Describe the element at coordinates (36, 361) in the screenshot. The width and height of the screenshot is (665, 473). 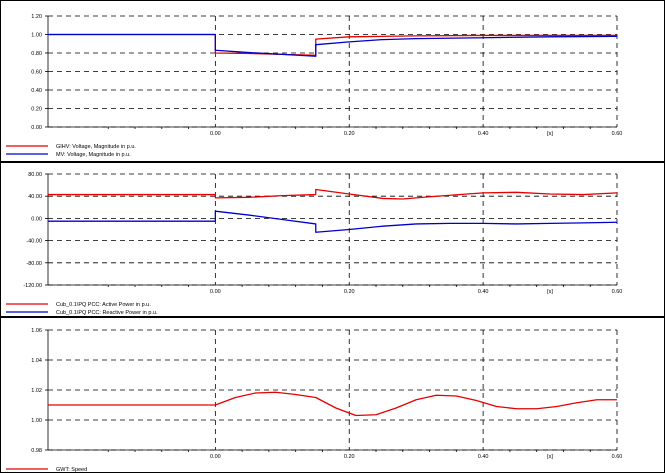
I see `y-tick-label: 1.04` at that location.